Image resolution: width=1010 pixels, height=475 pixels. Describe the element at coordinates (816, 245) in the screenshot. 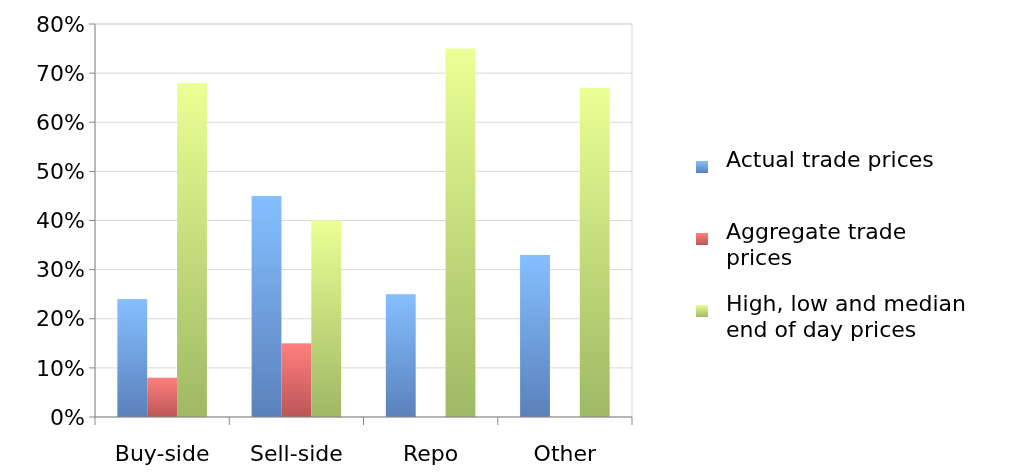

I see `legend-label: Aggregate trade prices` at that location.